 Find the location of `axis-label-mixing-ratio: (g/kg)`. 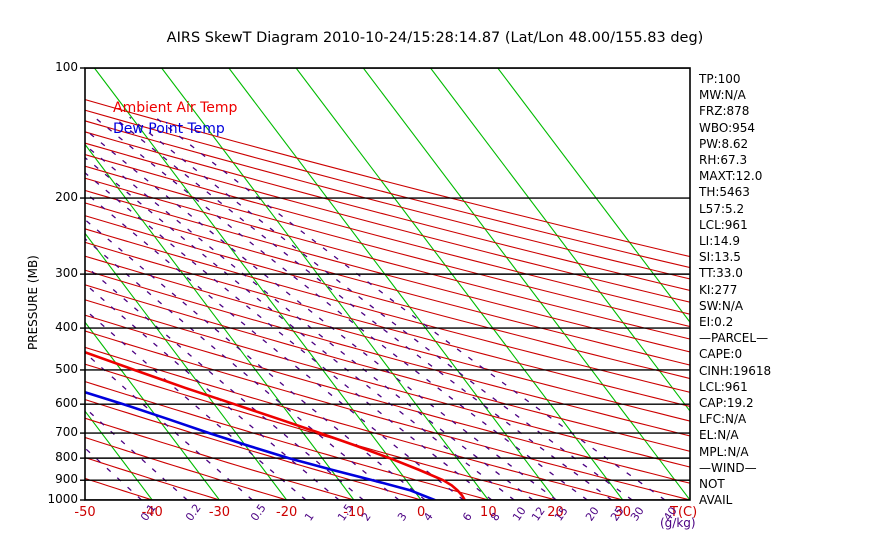

axis-label-mixing-ratio: (g/kg) is located at coordinates (678, 523).